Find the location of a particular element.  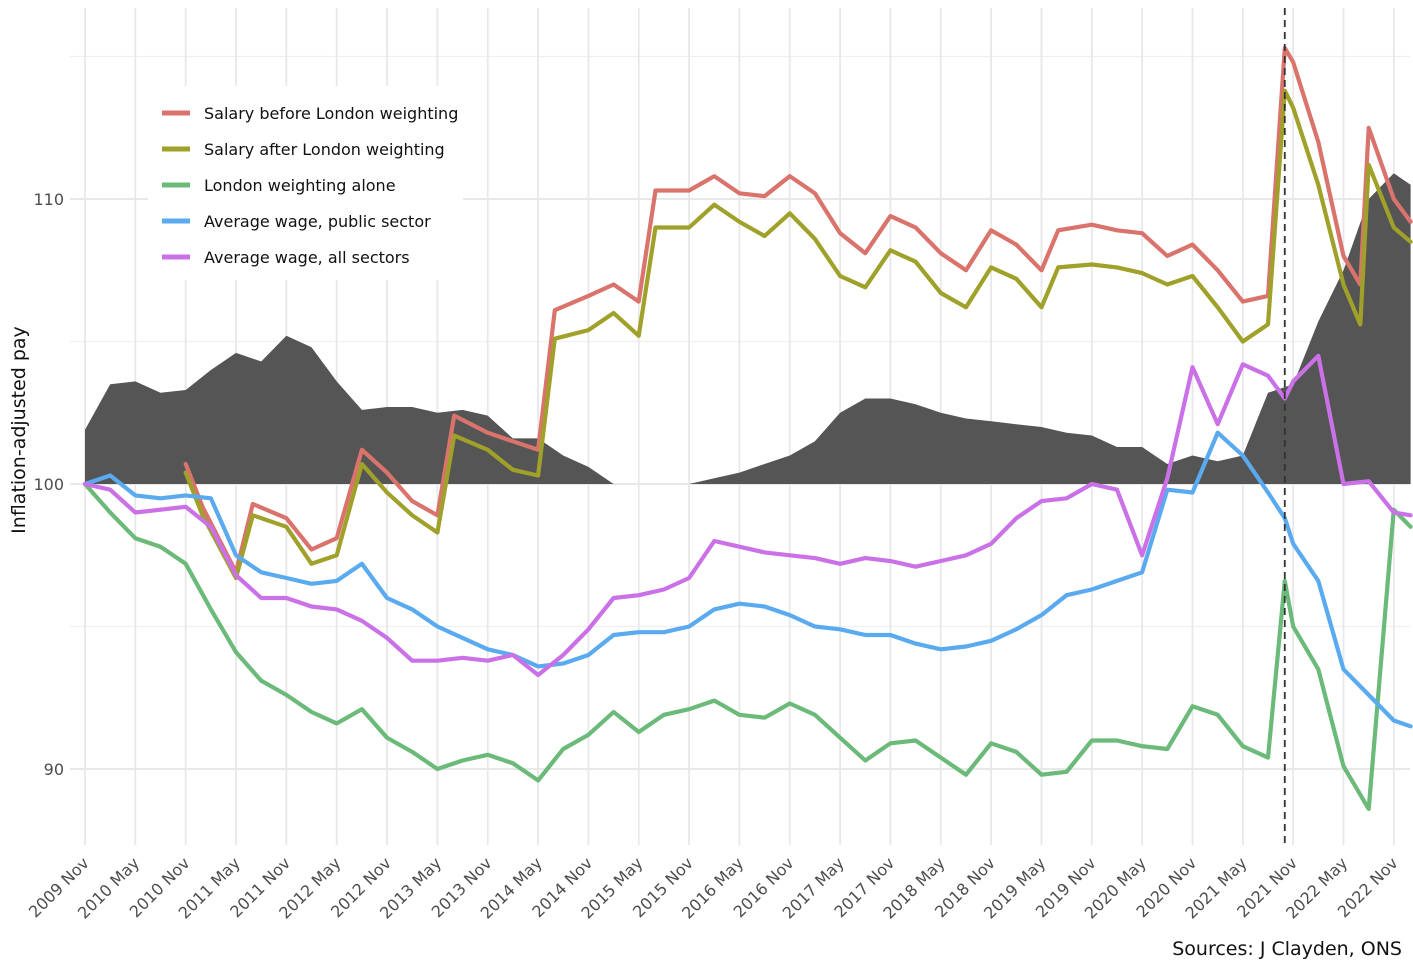

caption-text: Sources: J Clayden, ONS is located at coordinates (1287, 949).